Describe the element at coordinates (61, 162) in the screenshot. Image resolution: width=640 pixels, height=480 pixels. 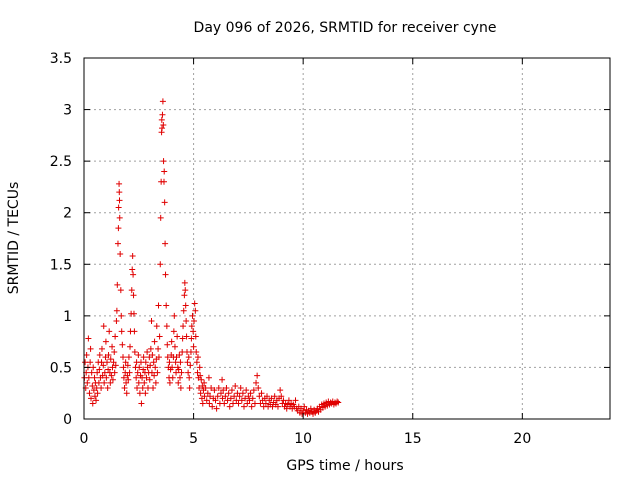
I see `y-tick-label: 2.5` at that location.